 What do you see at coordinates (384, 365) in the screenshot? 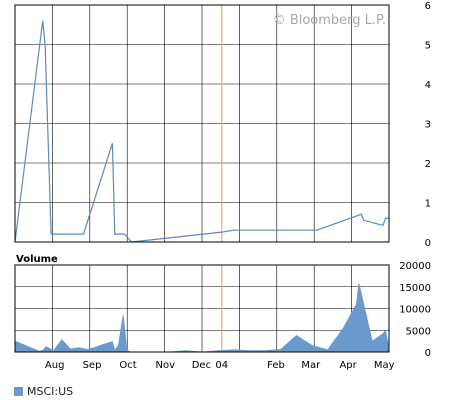
I see `x-tick-label: May` at bounding box center [384, 365].